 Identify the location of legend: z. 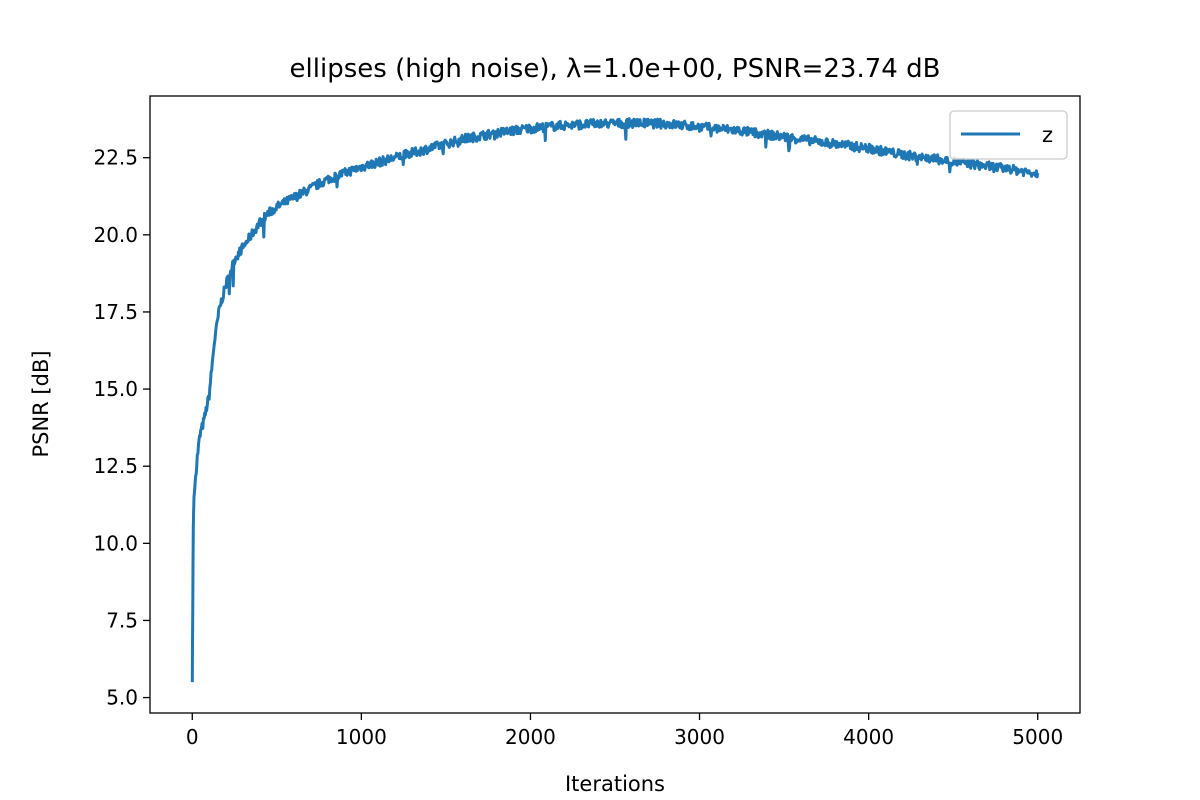
(1008, 135).